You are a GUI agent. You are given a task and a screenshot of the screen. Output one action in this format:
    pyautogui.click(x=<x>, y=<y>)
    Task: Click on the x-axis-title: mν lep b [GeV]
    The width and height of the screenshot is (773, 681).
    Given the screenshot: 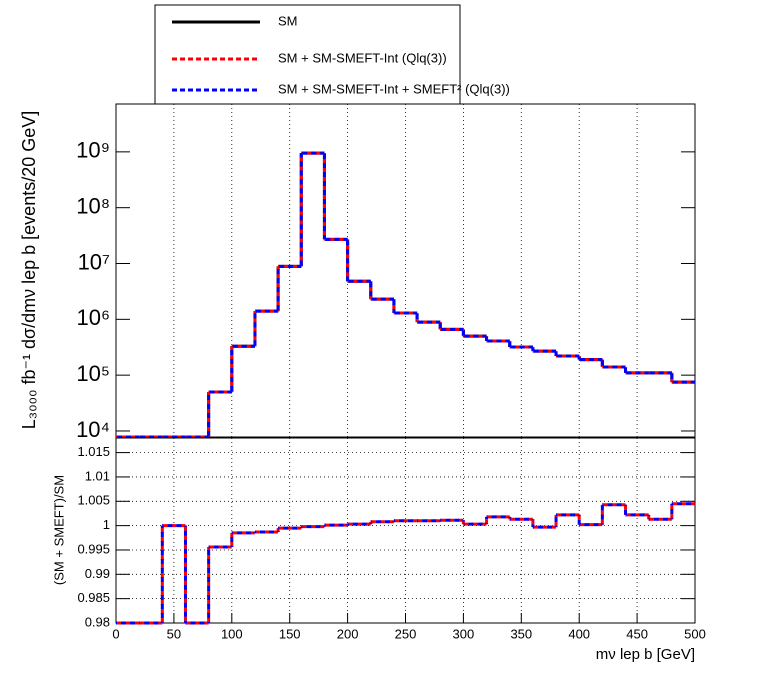 What is the action you would take?
    pyautogui.click(x=645, y=654)
    